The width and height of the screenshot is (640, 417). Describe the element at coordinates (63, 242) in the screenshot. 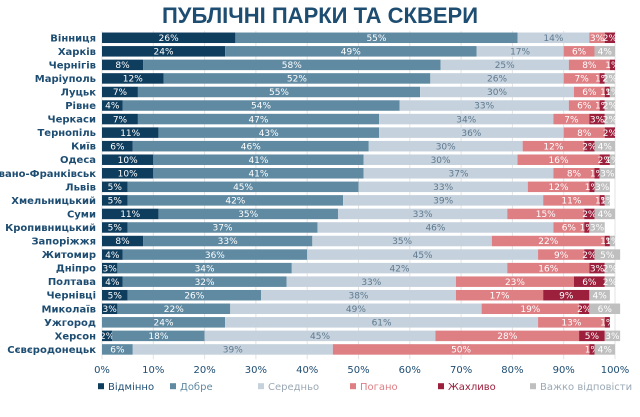

I see `category-label: Запоріжжя` at that location.